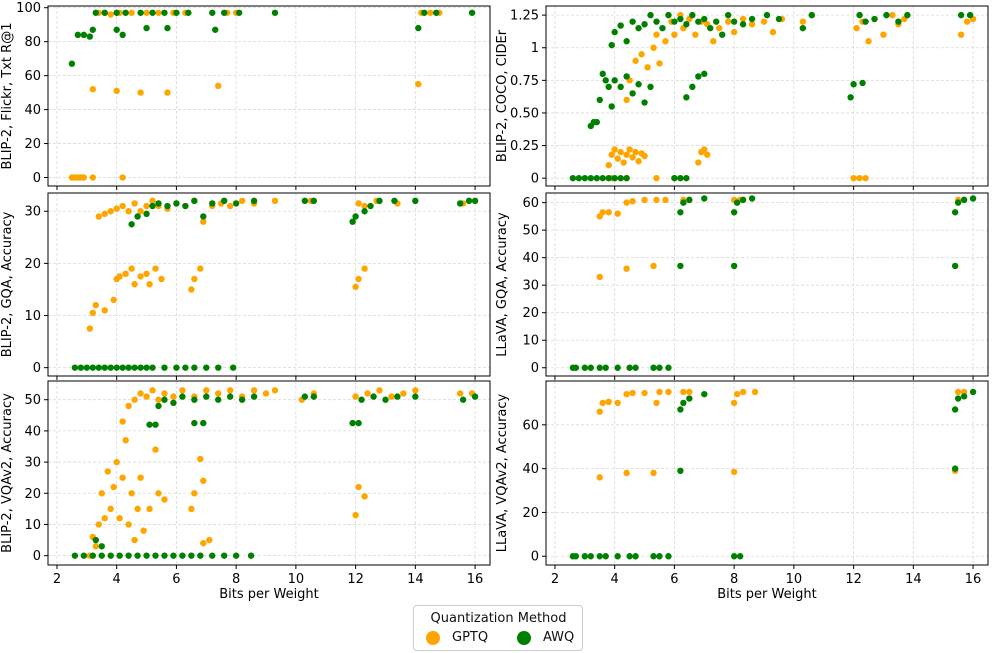 This screenshot has height=653, width=996. I want to click on x-tick-label: 16, so click(475, 579).